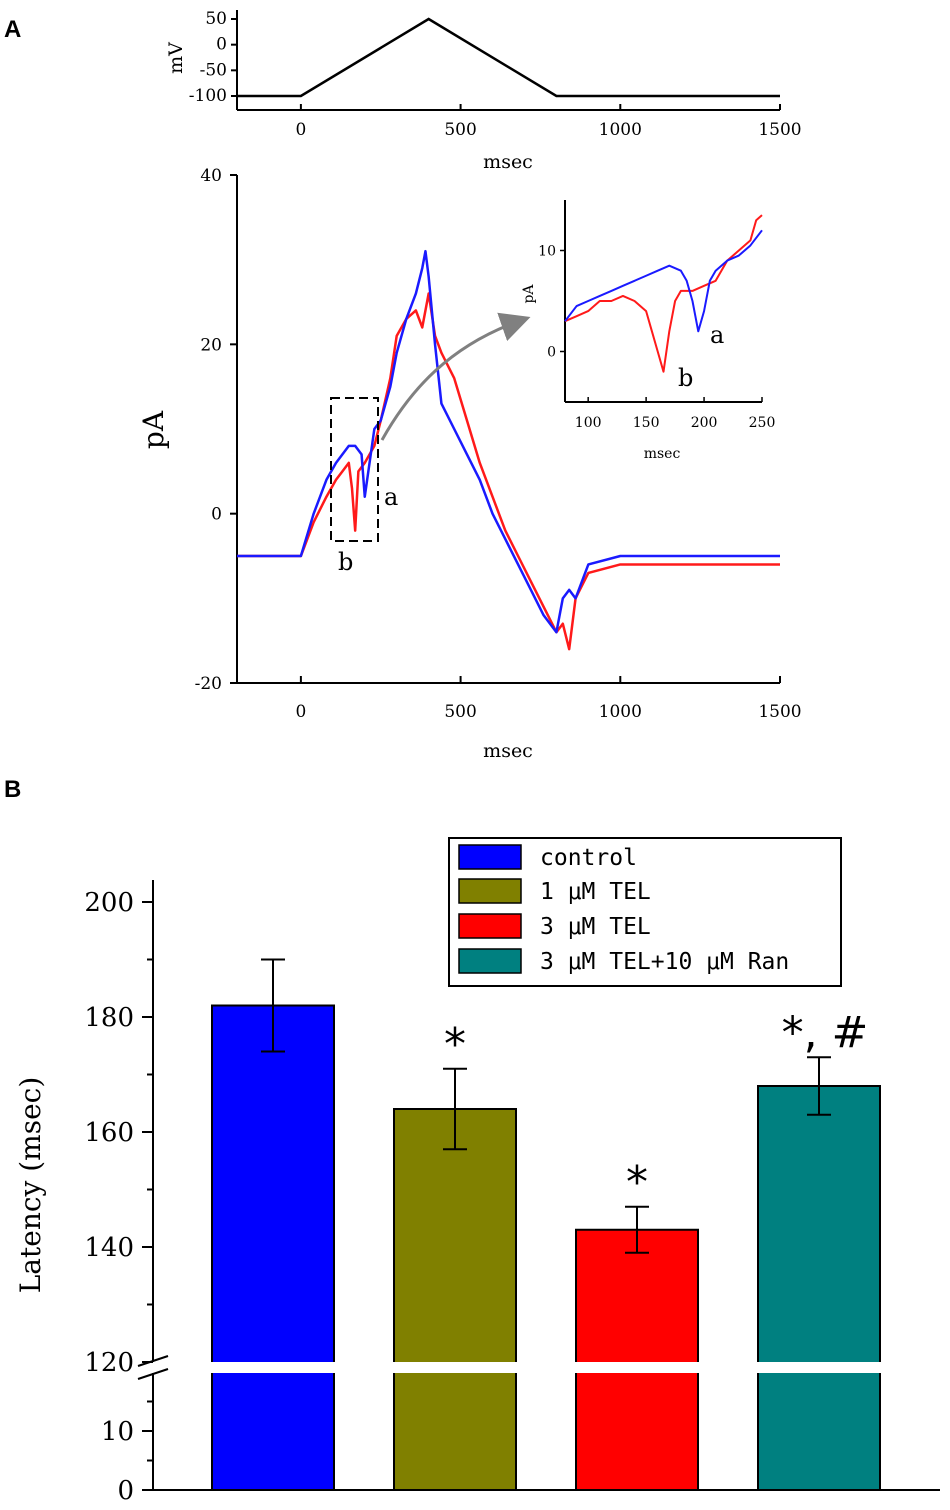 Image resolution: width=950 pixels, height=1510 pixels. I want to click on inset-trace-red, so click(663, 293).